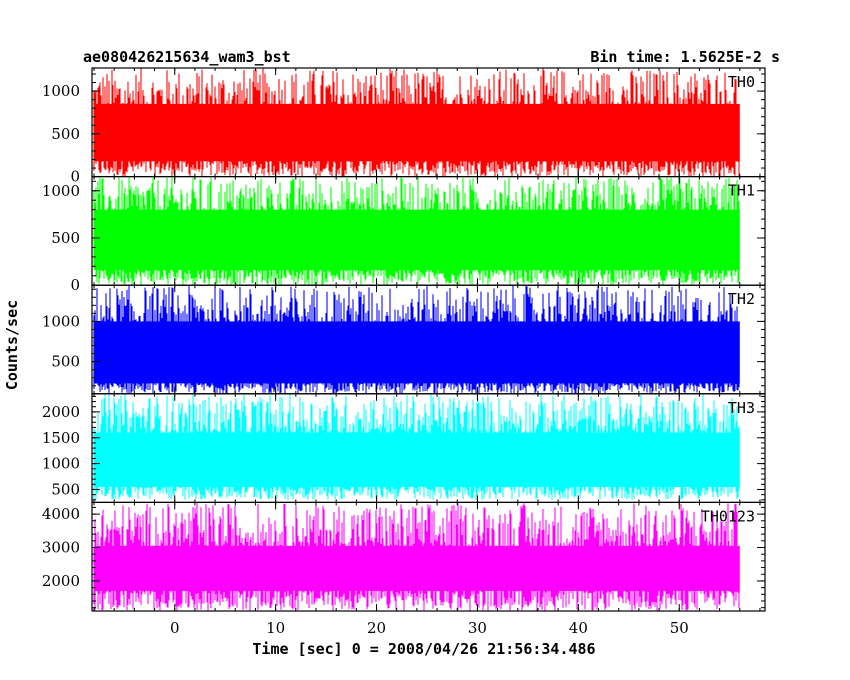 The image size is (850, 680). Describe the element at coordinates (61, 438) in the screenshot. I see `y-tick-label: 1500` at that location.